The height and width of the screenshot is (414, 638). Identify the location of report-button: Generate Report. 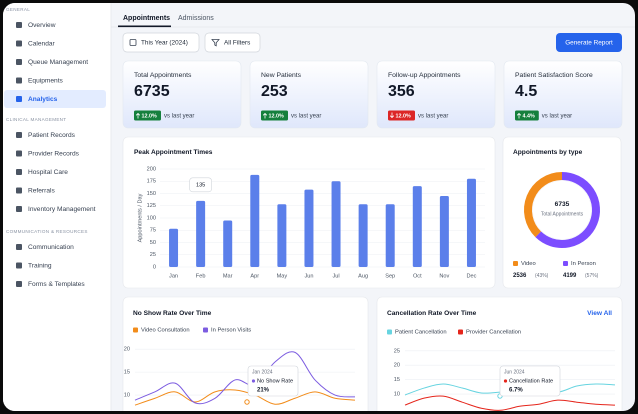
(589, 42).